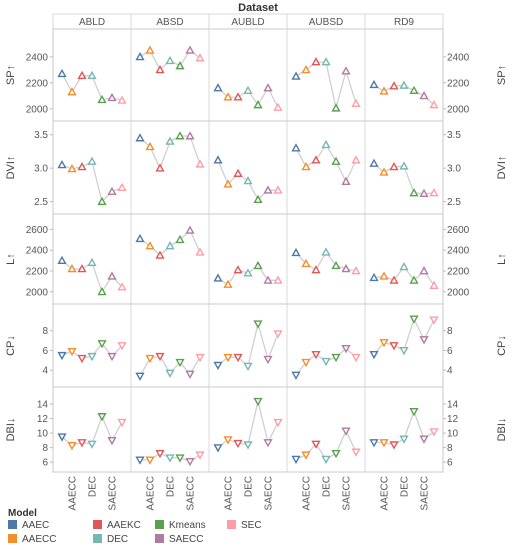 The image size is (516, 550). I want to click on dataset-header-title: Dataset, so click(258, 8).